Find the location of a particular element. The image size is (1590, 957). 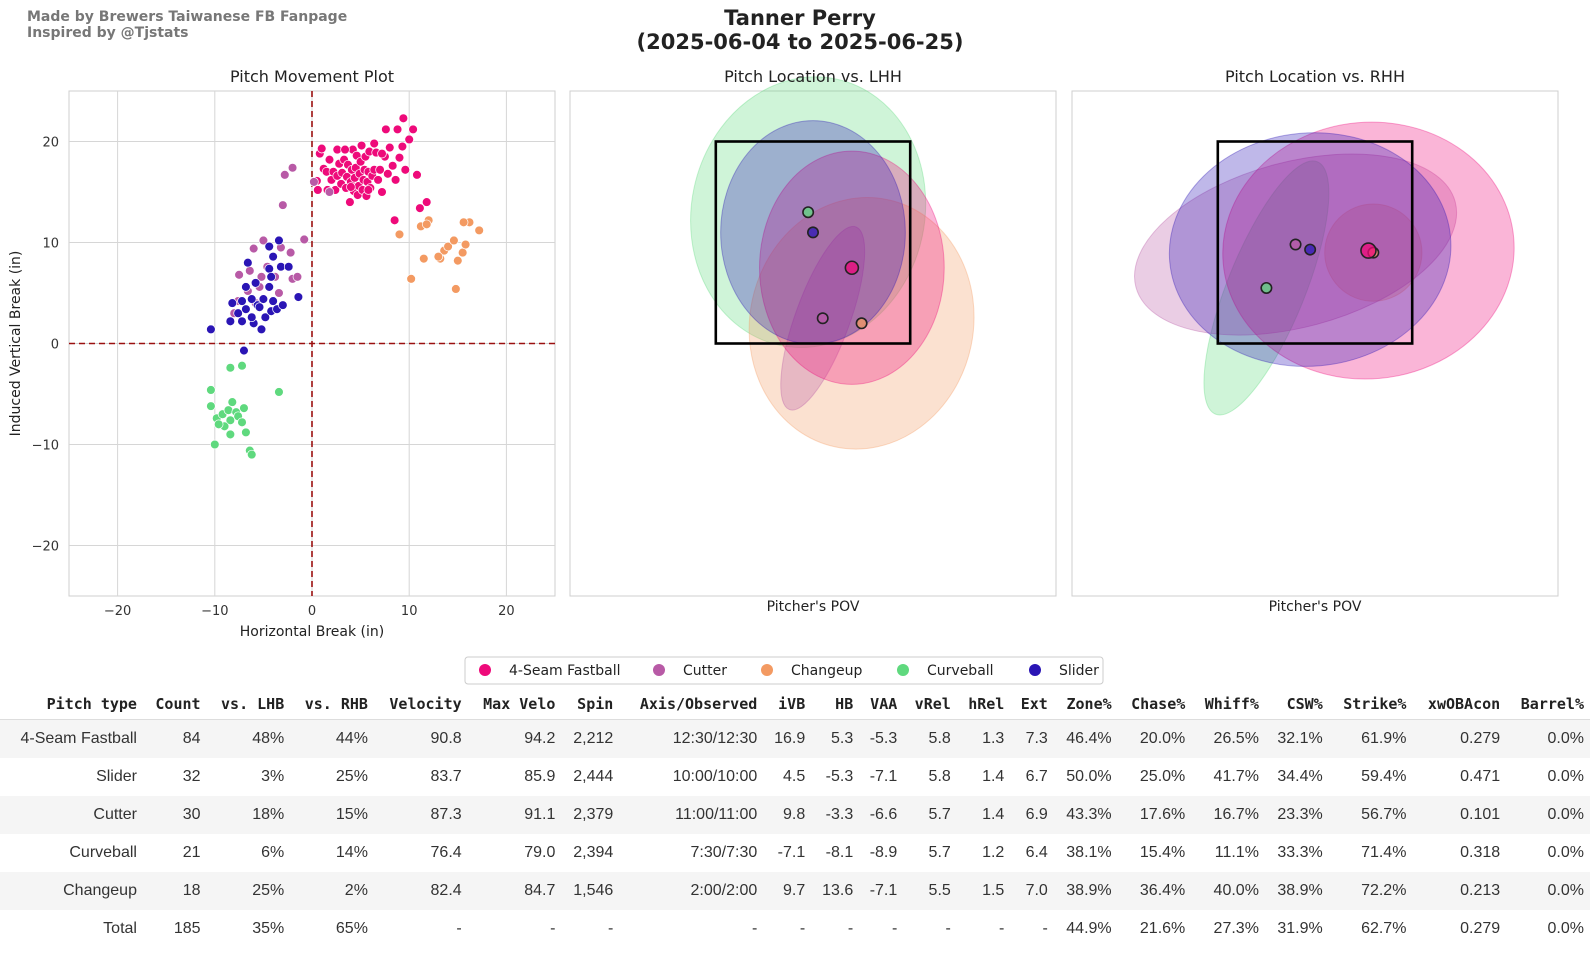

table-cell-velocity: - is located at coordinates (420, 929).